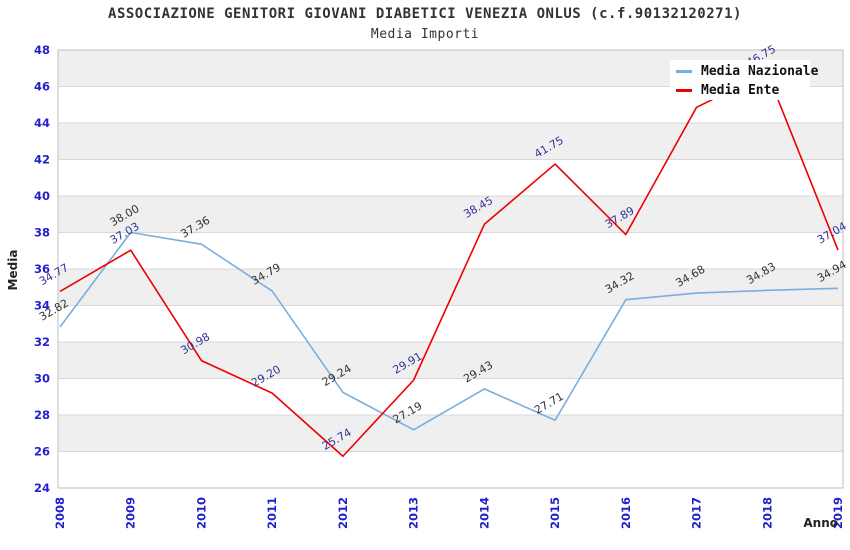  Describe the element at coordinates (42, 306) in the screenshot. I see `y-tick-label: 34` at that location.